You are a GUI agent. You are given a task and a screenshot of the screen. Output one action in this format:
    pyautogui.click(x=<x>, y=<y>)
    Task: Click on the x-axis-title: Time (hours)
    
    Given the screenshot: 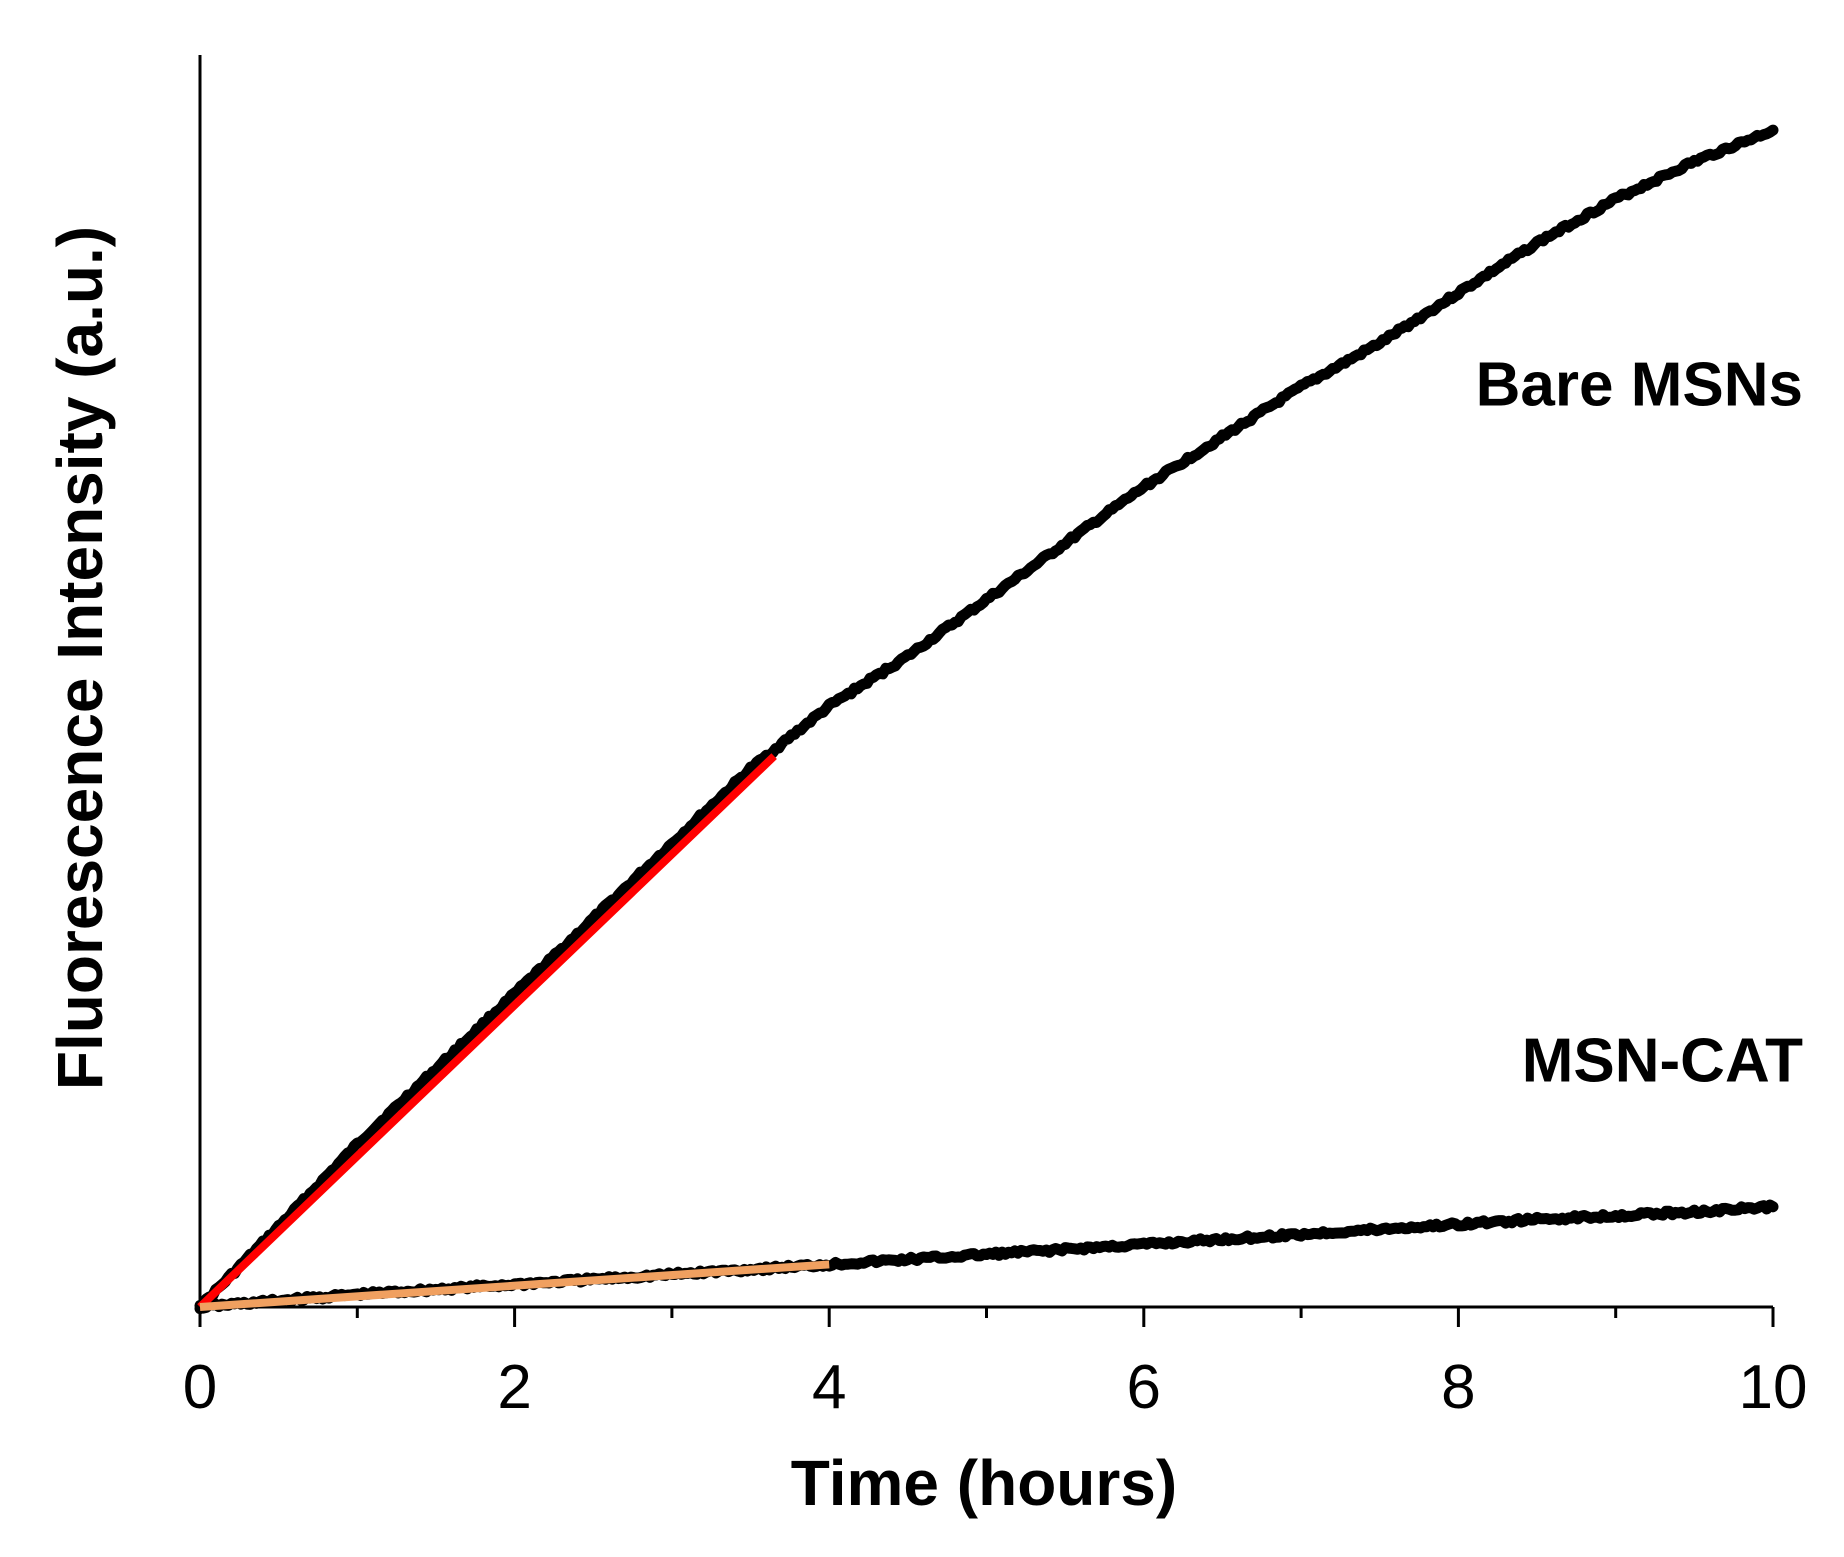 What is the action you would take?
    pyautogui.click(x=984, y=1483)
    